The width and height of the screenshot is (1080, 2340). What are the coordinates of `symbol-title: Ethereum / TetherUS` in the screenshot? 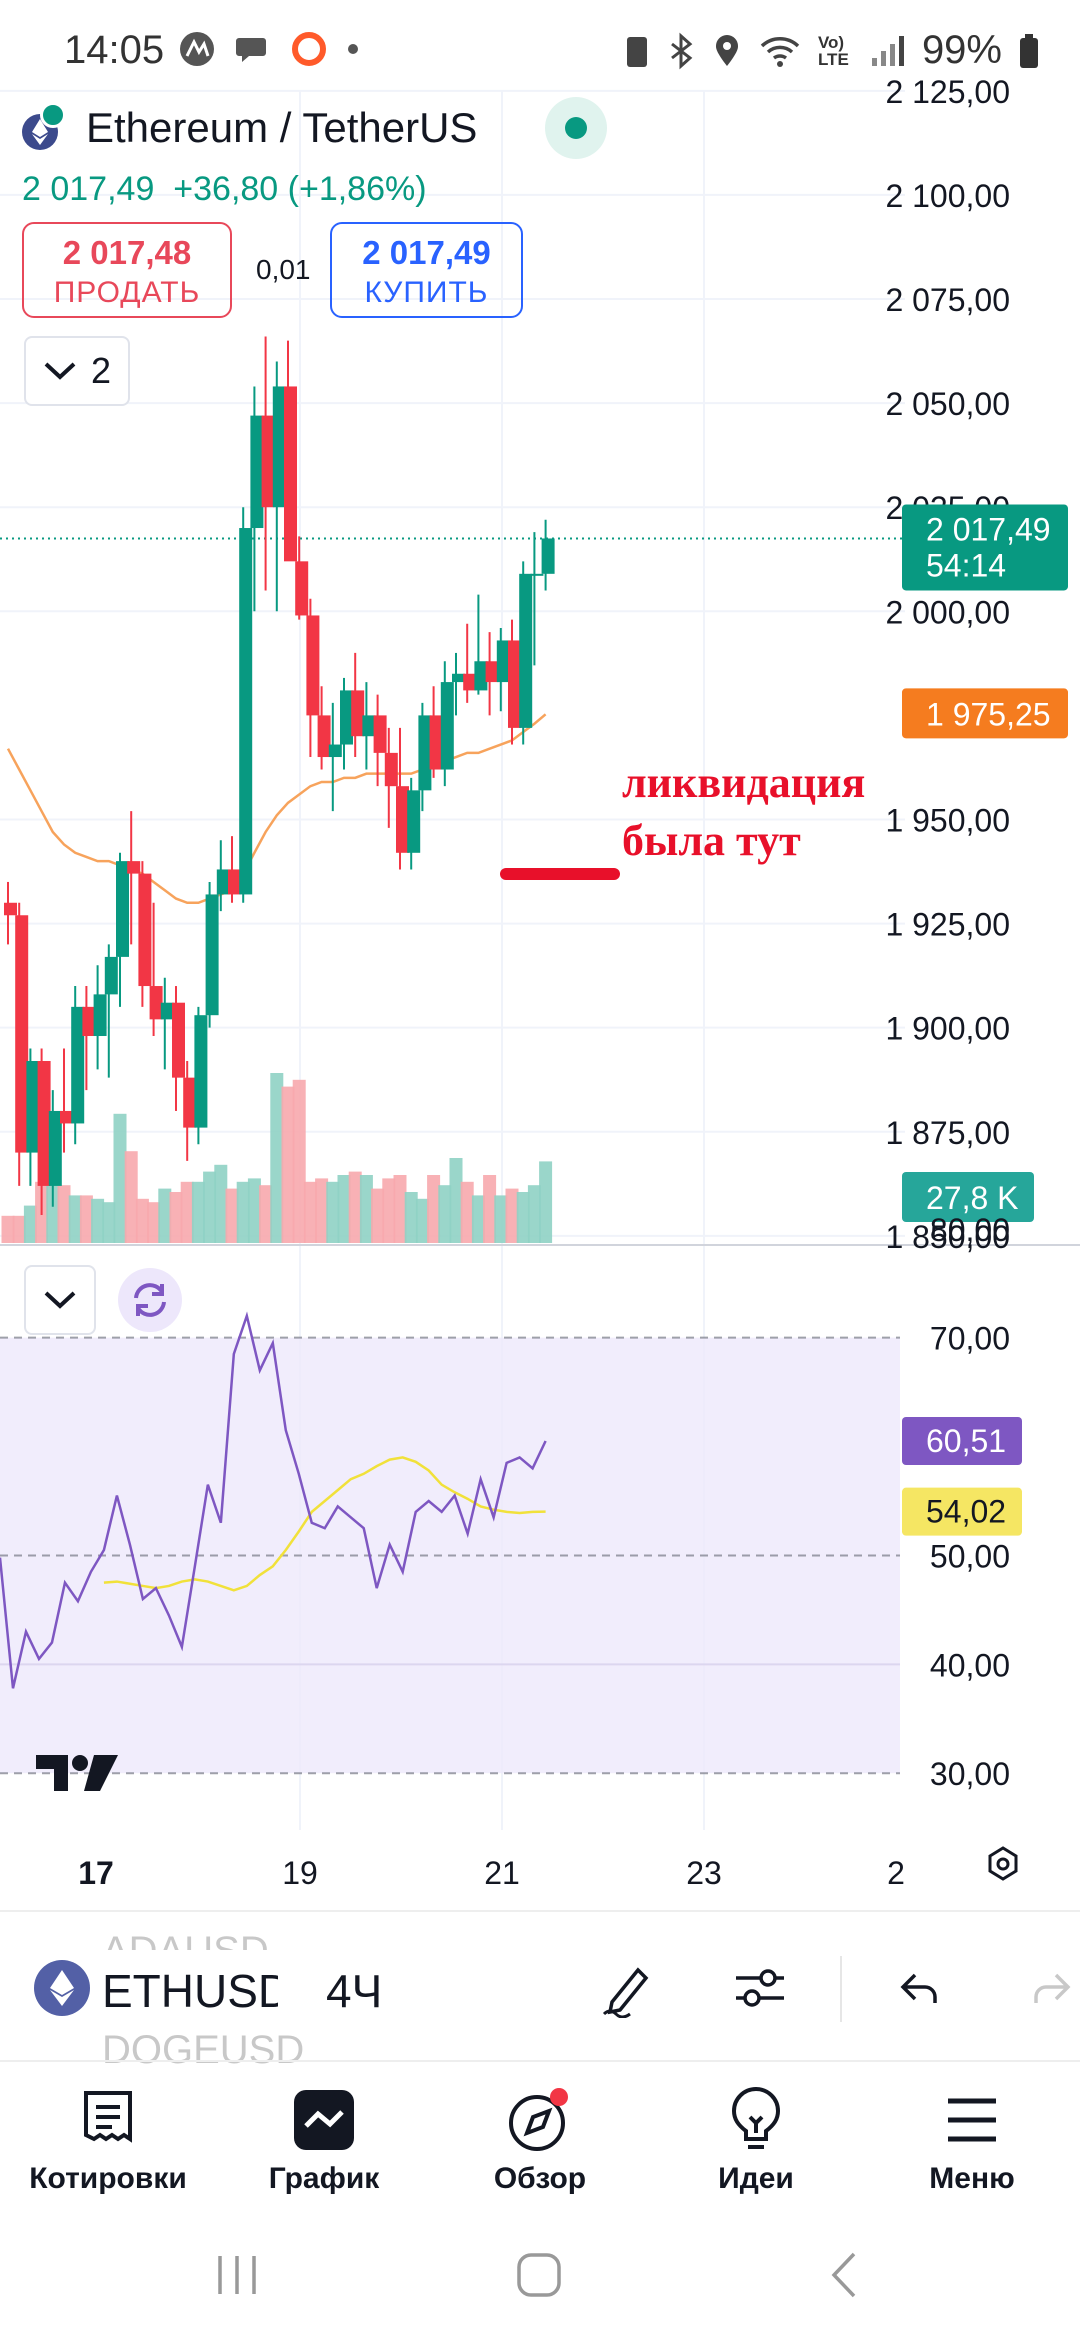 It's located at (282, 127).